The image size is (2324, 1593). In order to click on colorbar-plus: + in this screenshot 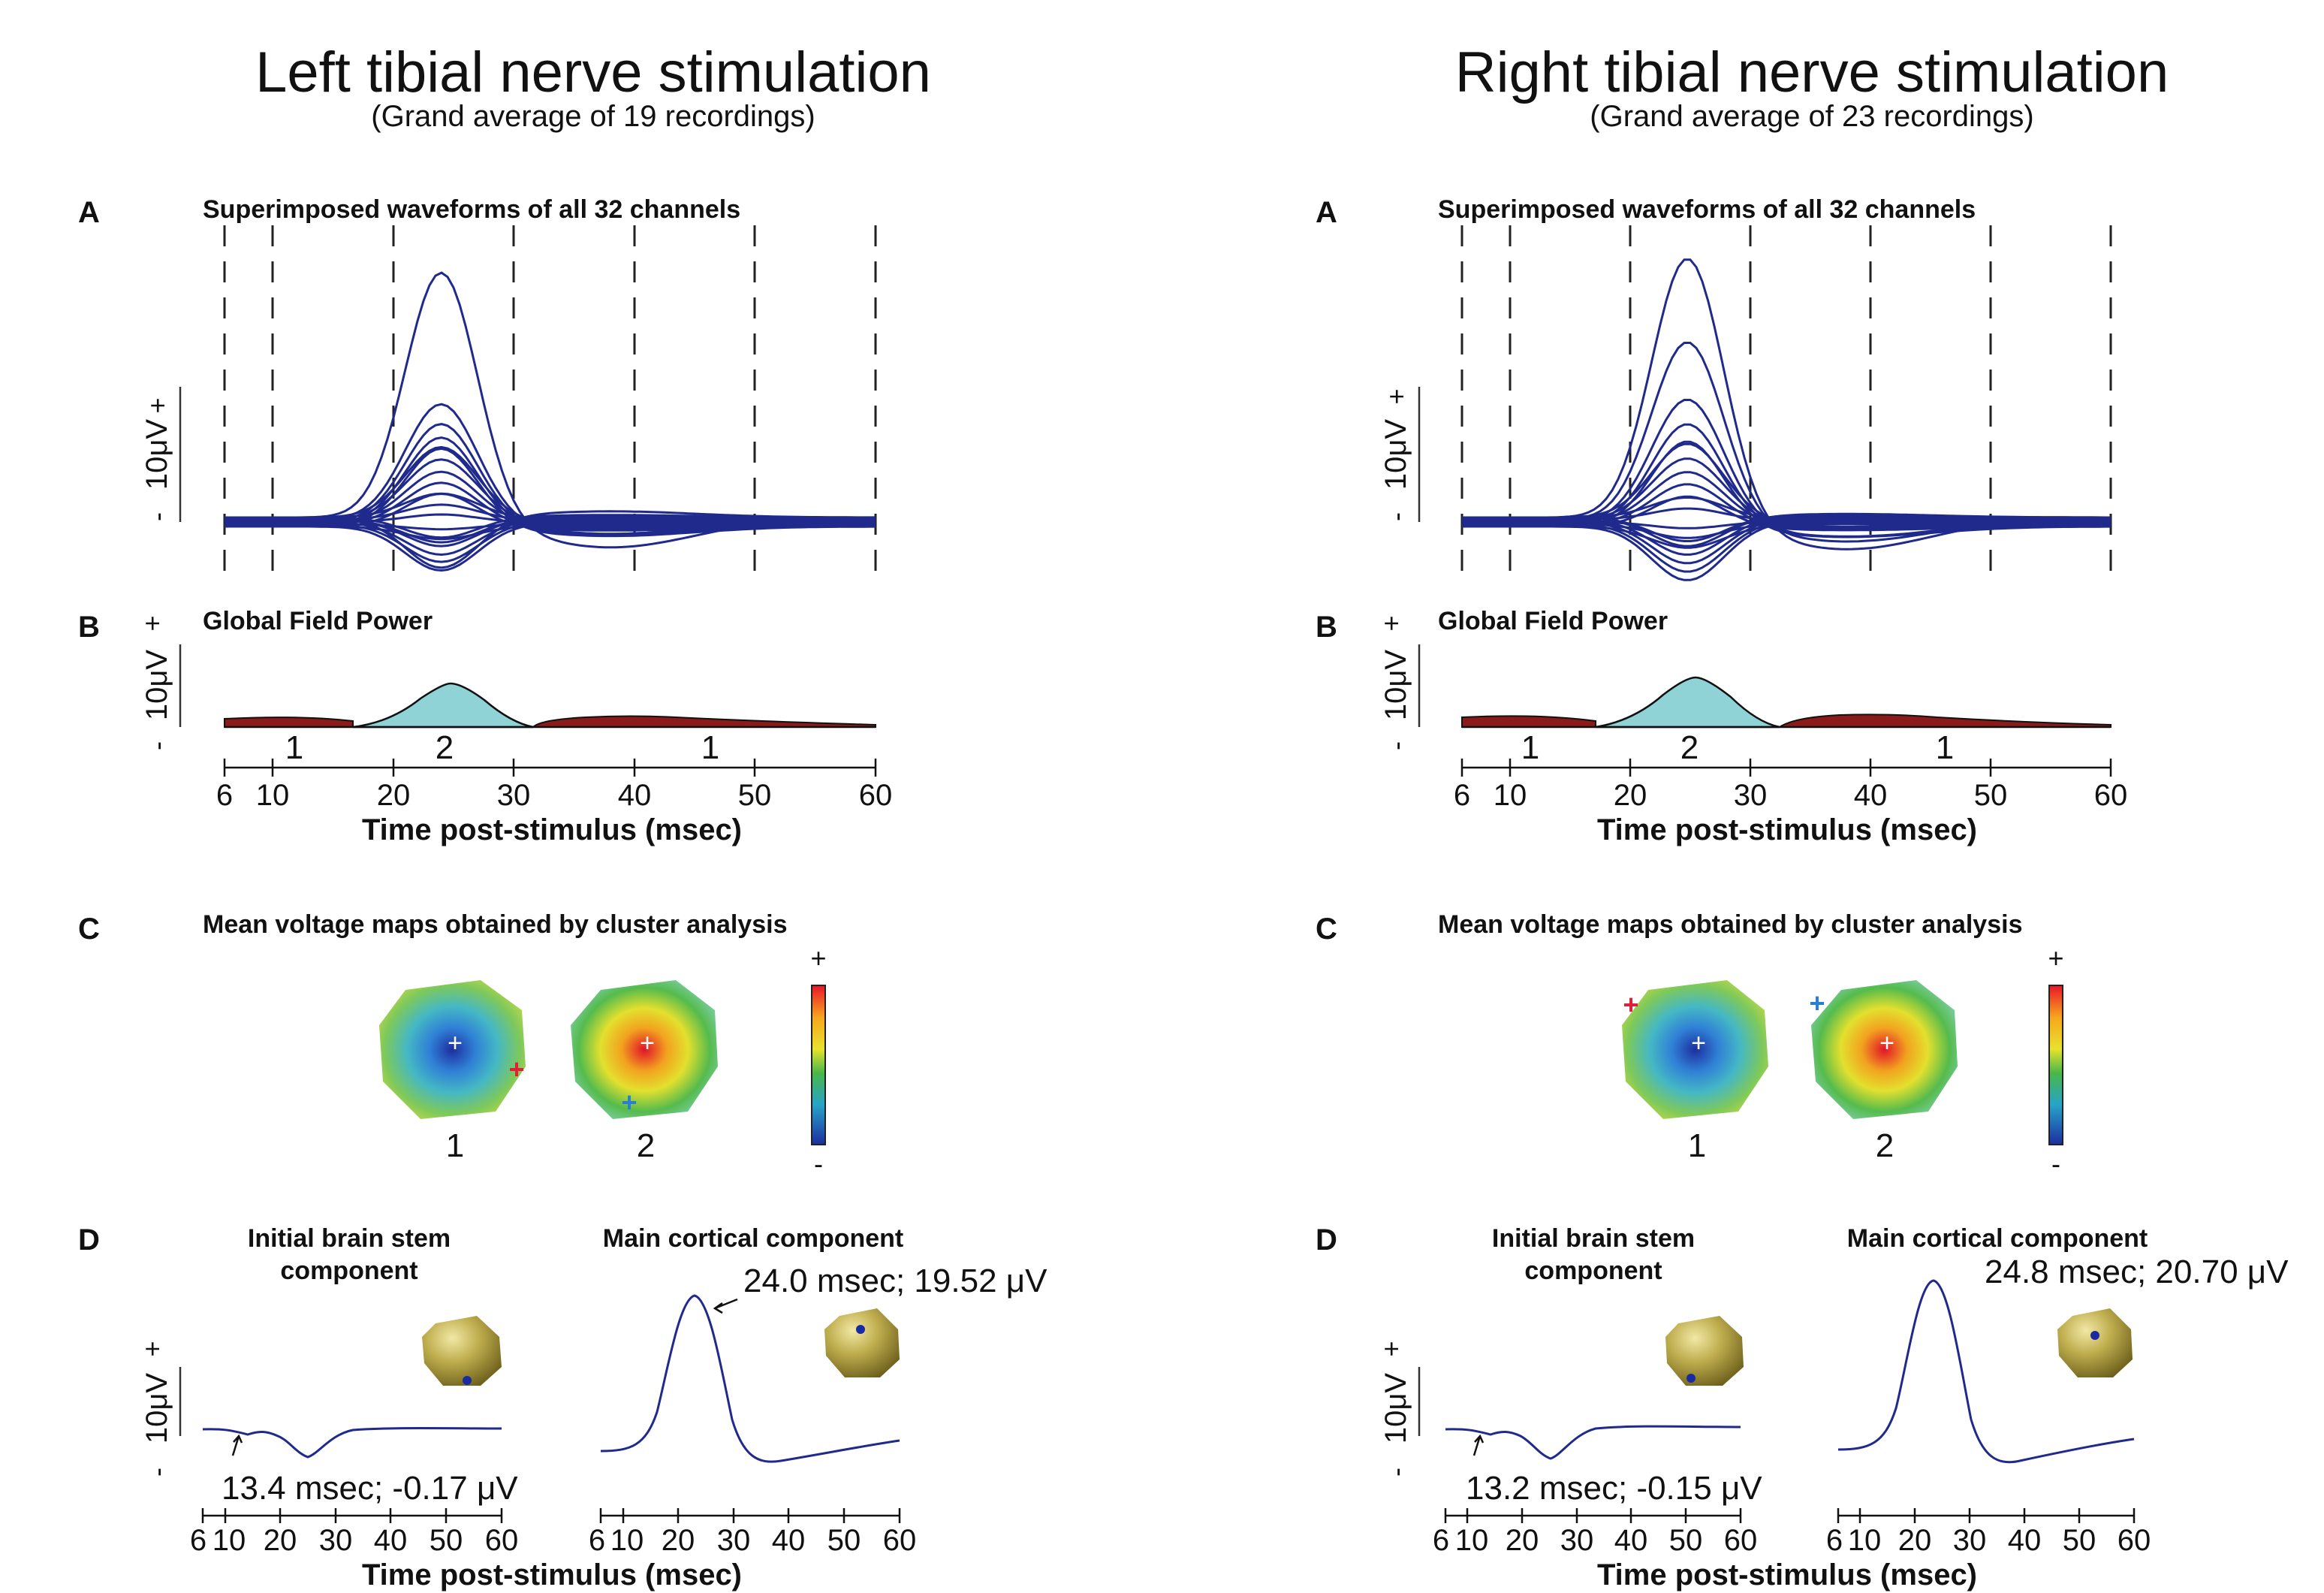, I will do `click(818, 958)`.